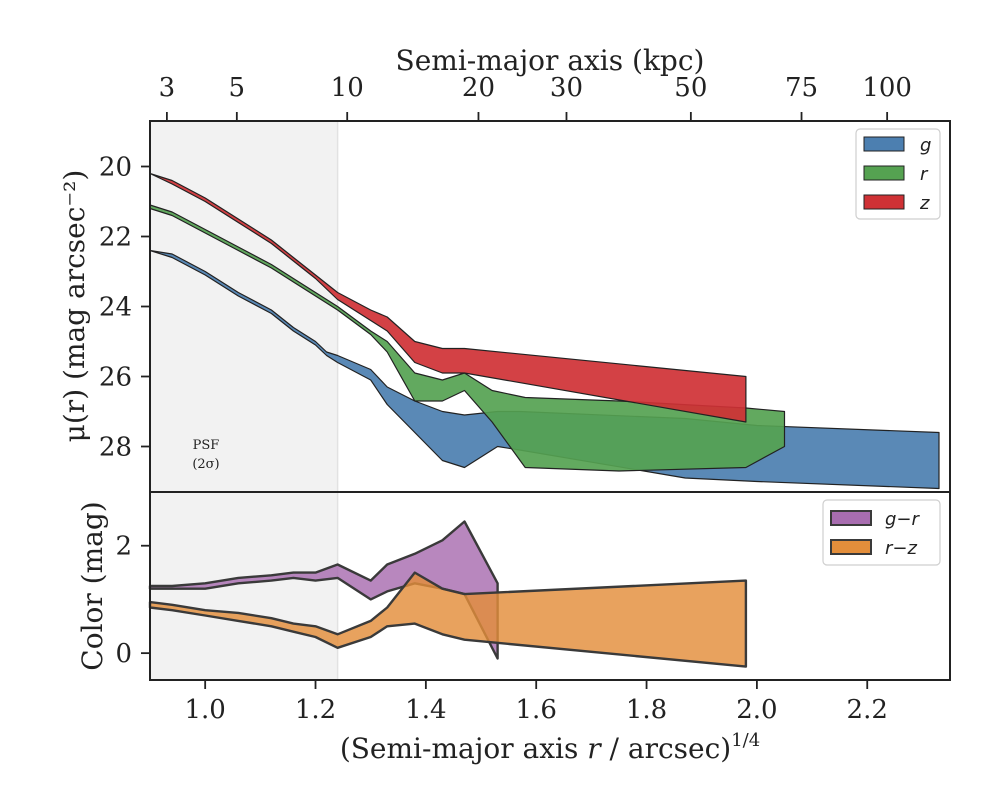 This screenshot has height=800, width=1000. I want to click on bottom-x-ticks: 1.0 1.2 1.4 1.6 1.8 2.0 2.2, so click(536, 702).